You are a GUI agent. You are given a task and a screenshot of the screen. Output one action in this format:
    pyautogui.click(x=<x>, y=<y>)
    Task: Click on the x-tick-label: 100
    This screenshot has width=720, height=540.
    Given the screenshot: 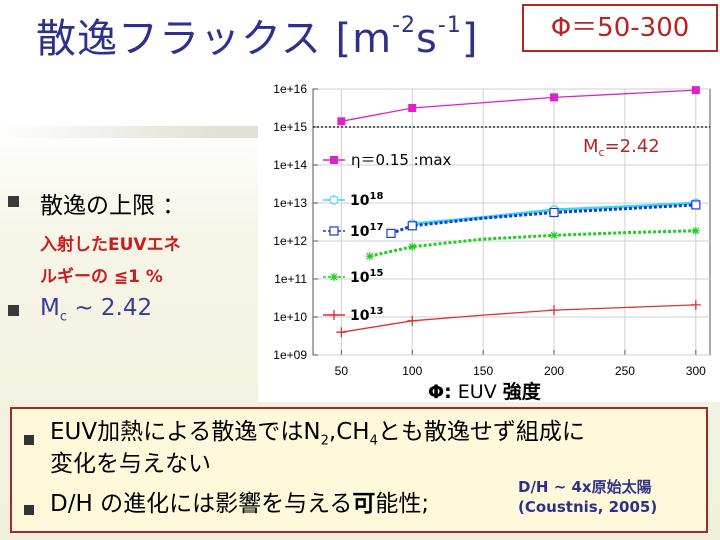 What is the action you would take?
    pyautogui.click(x=412, y=371)
    